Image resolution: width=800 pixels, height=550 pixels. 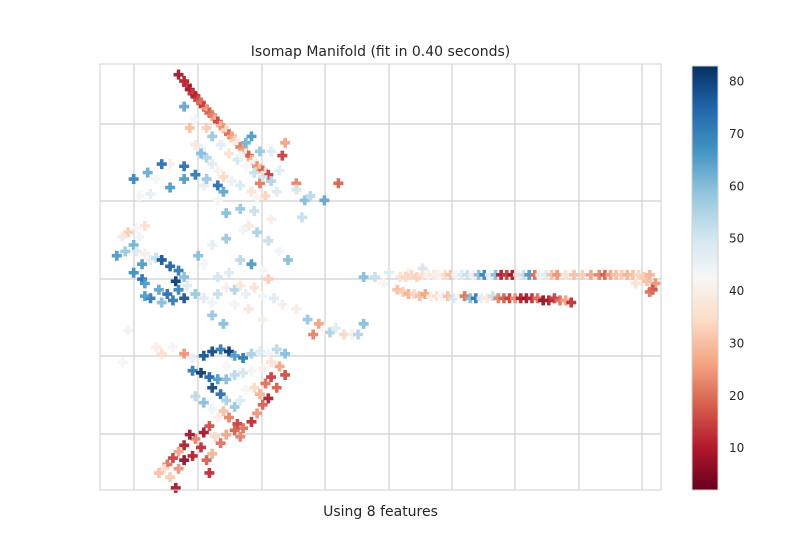 What do you see at coordinates (736, 291) in the screenshot?
I see `colorbar-tick-label: 40` at bounding box center [736, 291].